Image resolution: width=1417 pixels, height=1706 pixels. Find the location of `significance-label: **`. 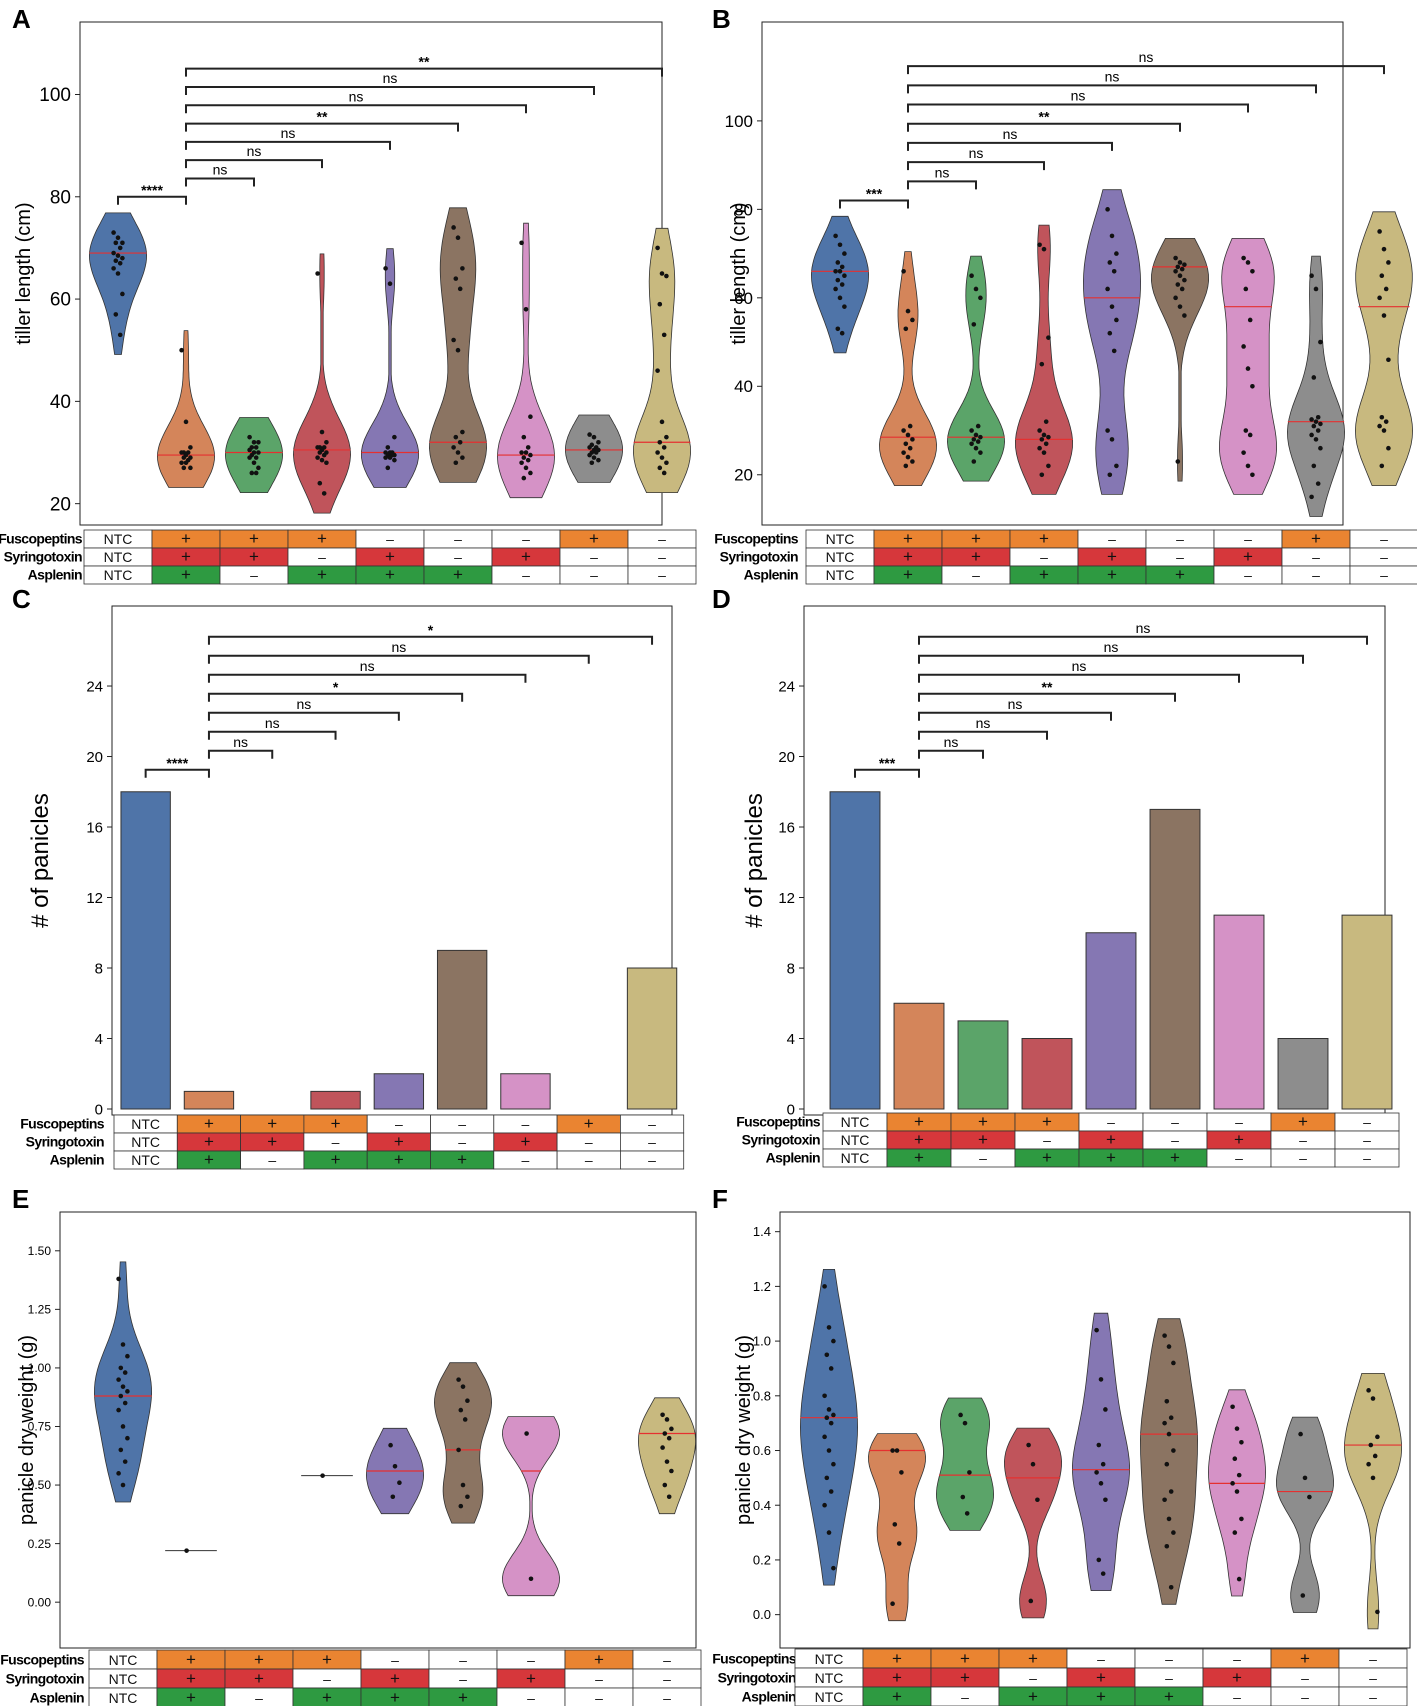

significance-label: ** is located at coordinates (1047, 687).